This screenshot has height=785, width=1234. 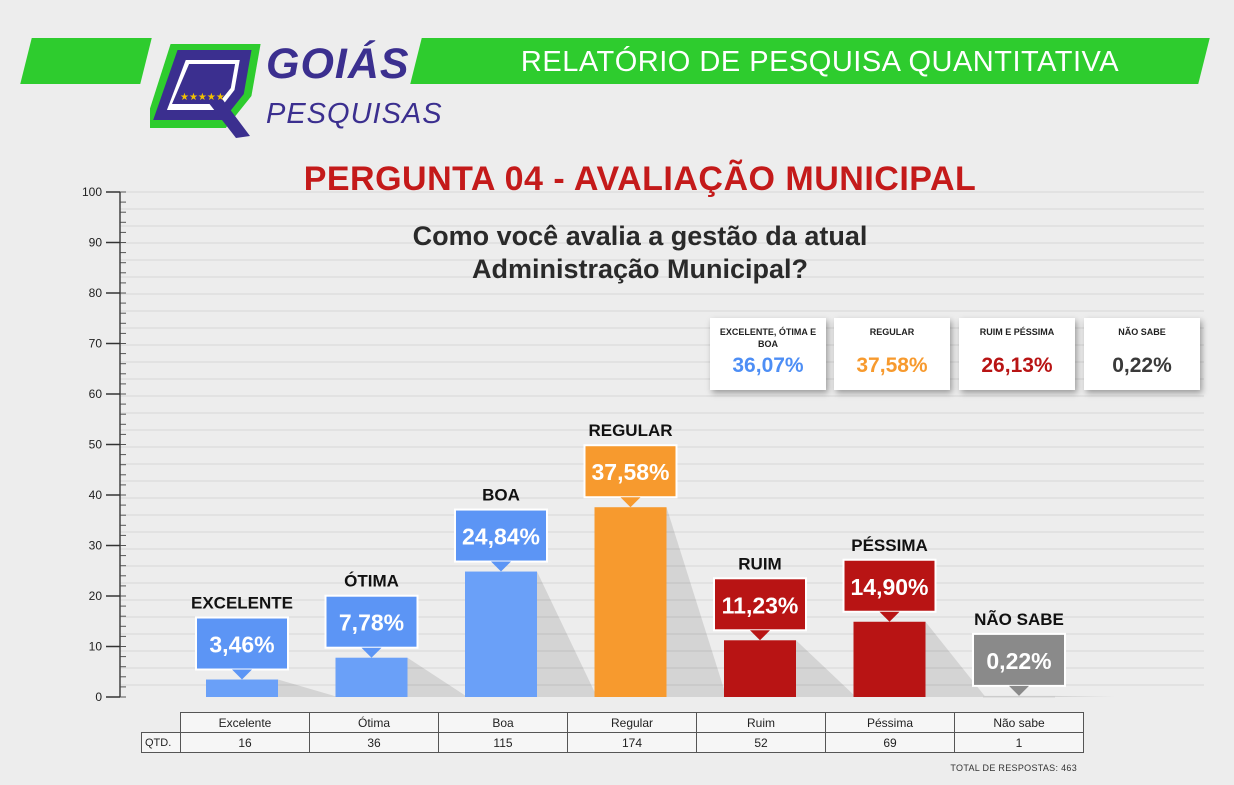 I want to click on summary-value: 37,58%, so click(x=892, y=365).